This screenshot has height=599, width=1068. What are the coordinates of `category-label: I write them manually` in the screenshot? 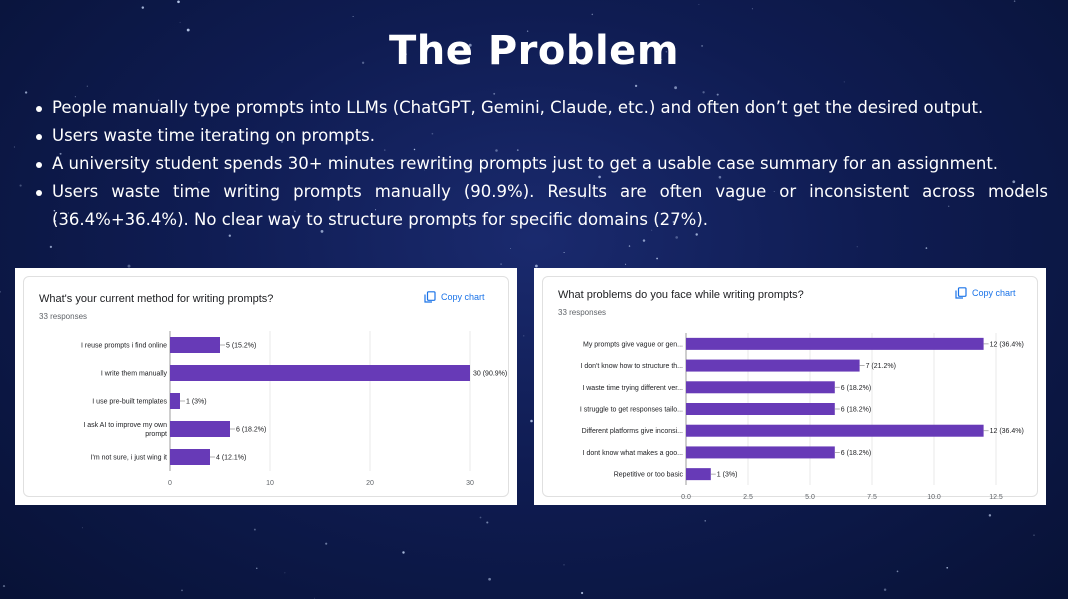 It's located at (134, 374).